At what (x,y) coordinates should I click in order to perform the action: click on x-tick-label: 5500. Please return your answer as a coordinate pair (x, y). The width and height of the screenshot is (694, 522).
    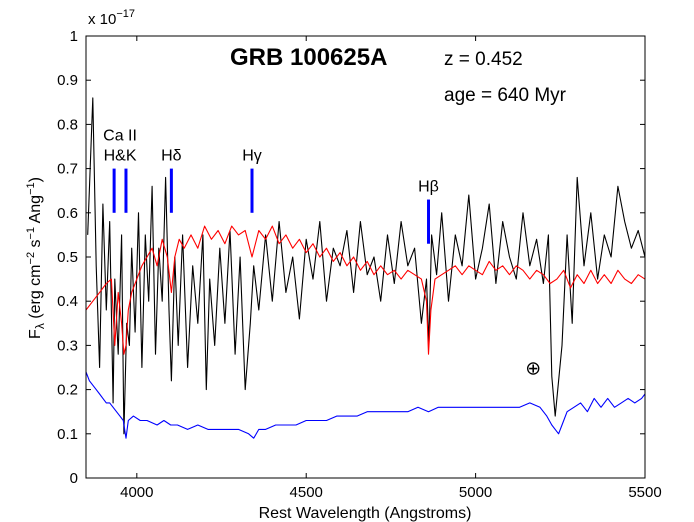
    Looking at the image, I should click on (644, 492).